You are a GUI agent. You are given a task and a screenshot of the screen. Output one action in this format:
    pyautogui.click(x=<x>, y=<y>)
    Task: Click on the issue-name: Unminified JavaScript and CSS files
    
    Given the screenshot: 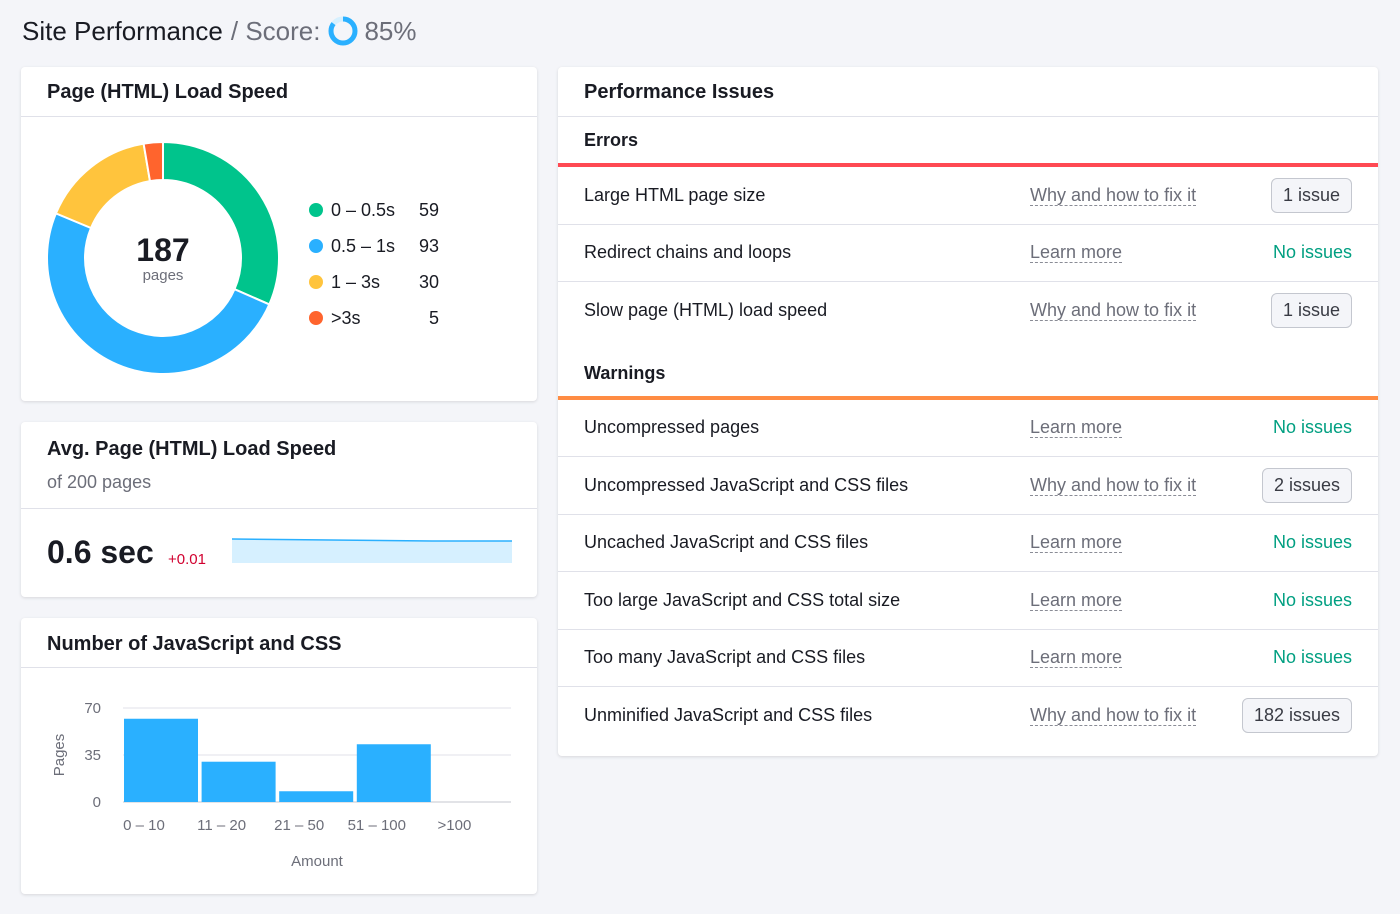 What is the action you would take?
    pyautogui.click(x=728, y=715)
    